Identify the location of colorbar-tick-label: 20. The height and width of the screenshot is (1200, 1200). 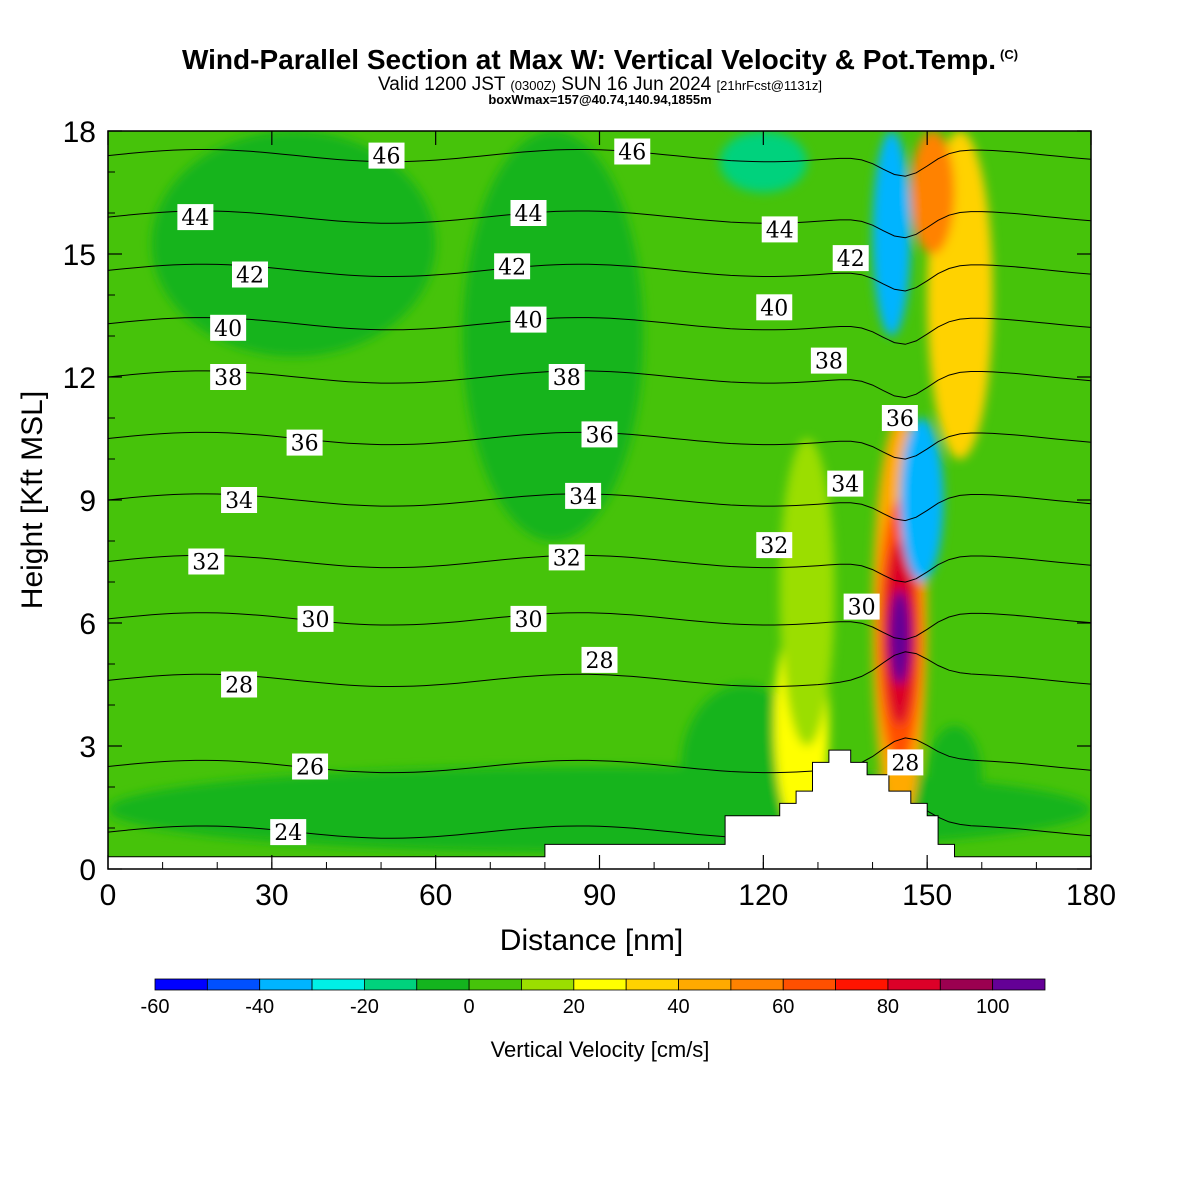
(574, 1007).